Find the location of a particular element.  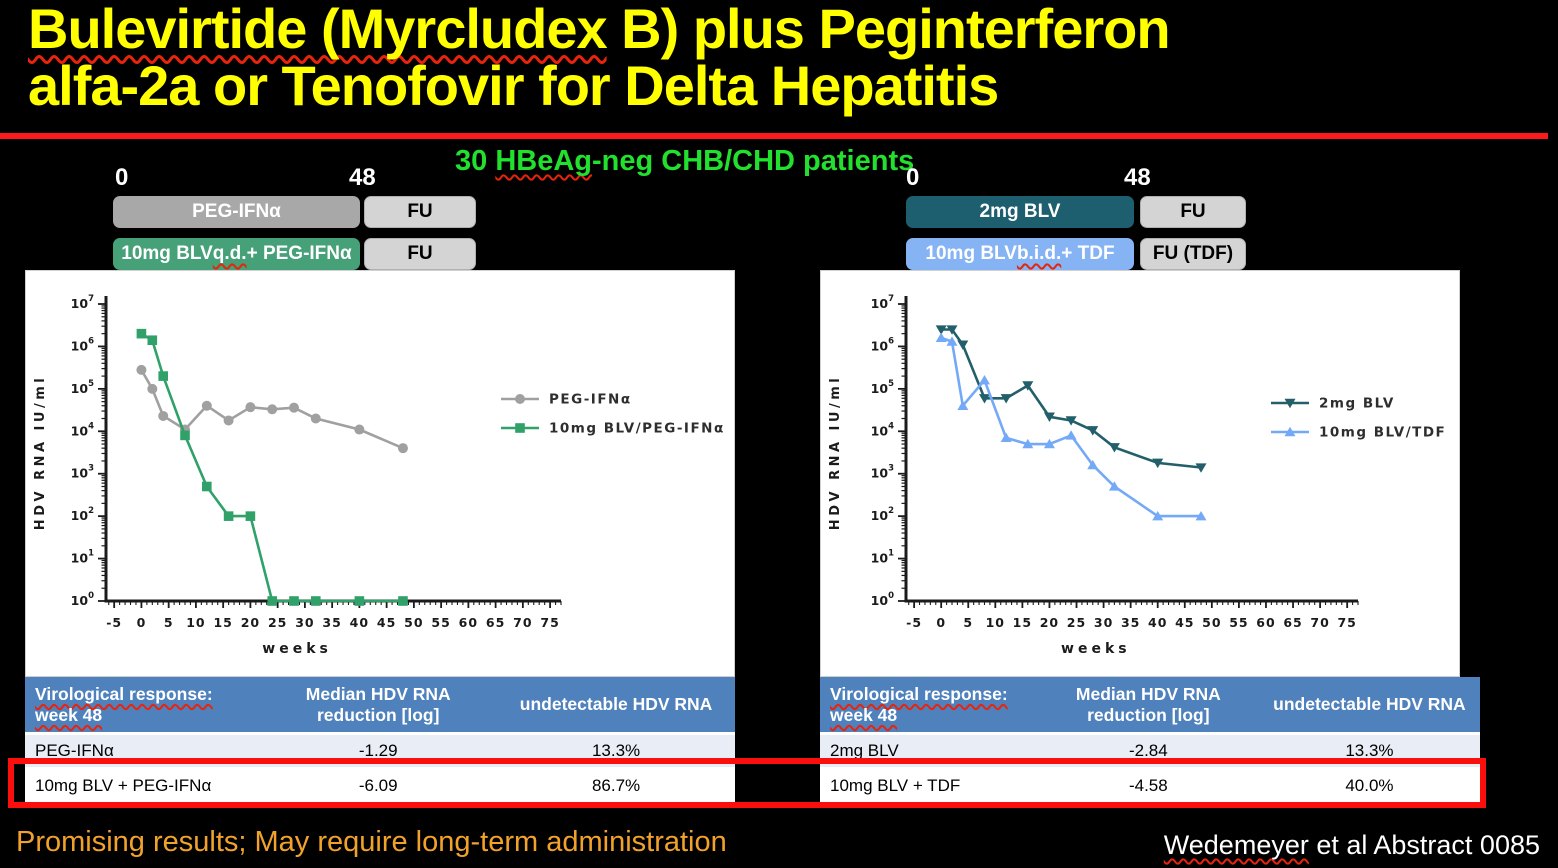

bar-fu-tdf: FU (TDF) is located at coordinates (1193, 254).